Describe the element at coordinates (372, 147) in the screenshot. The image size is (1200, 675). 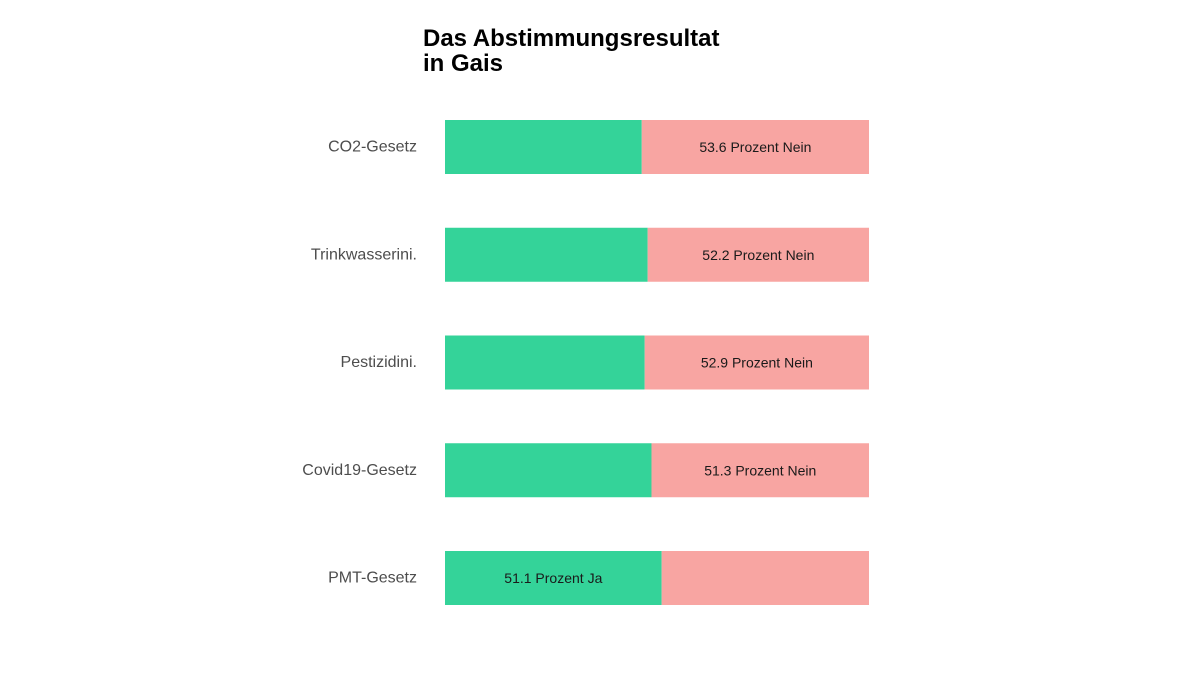
I see `category-label: CO2-Gesetz` at that location.